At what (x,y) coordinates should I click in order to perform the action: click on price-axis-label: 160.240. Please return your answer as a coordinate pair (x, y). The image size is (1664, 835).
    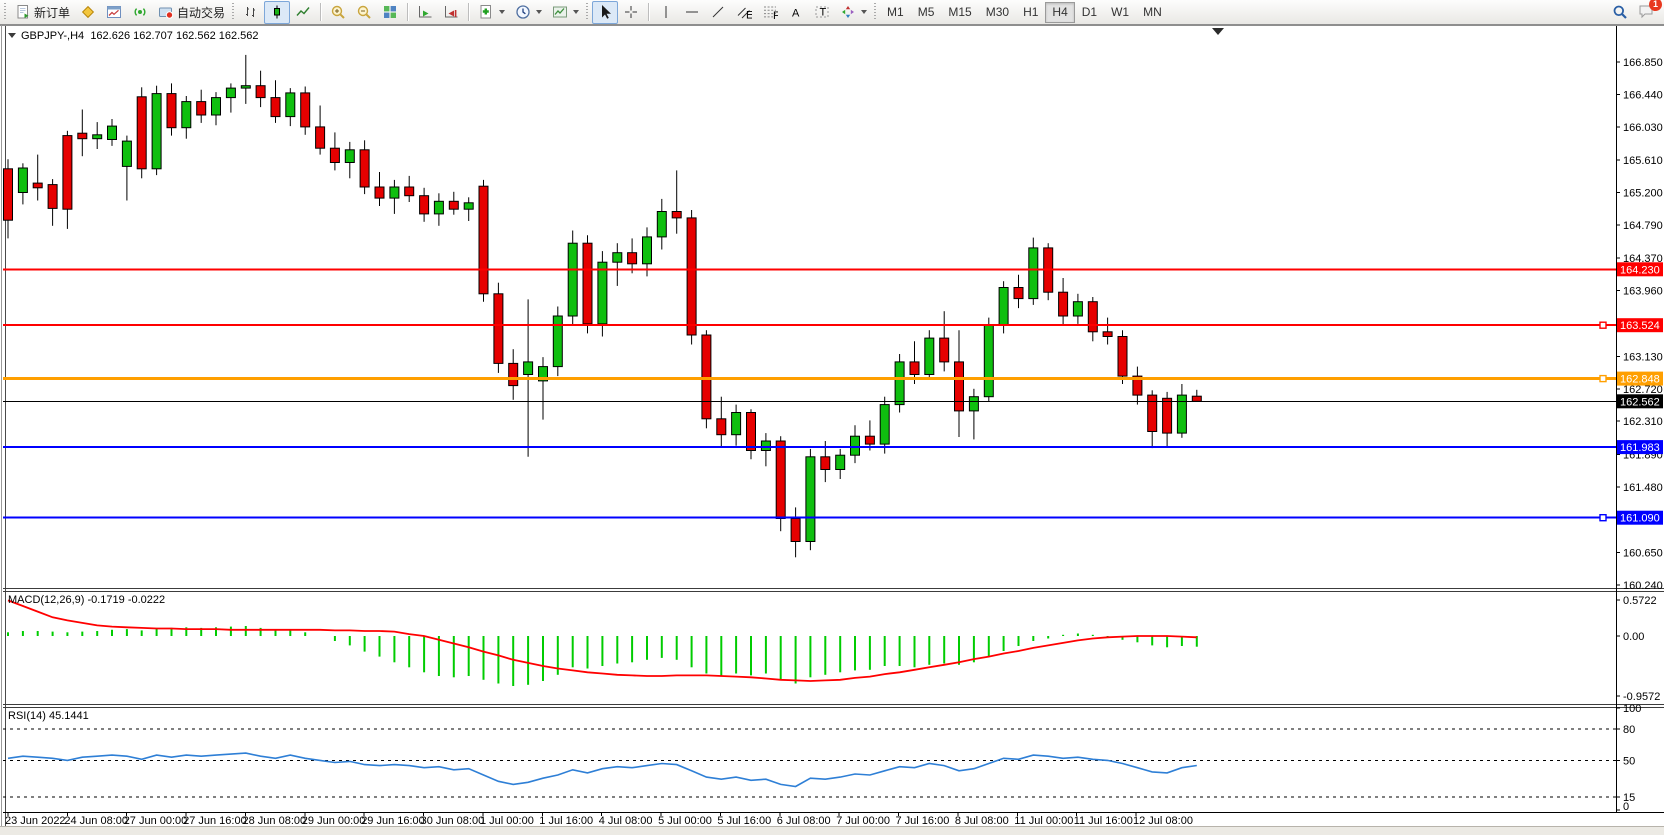
    Looking at the image, I should click on (1643, 586).